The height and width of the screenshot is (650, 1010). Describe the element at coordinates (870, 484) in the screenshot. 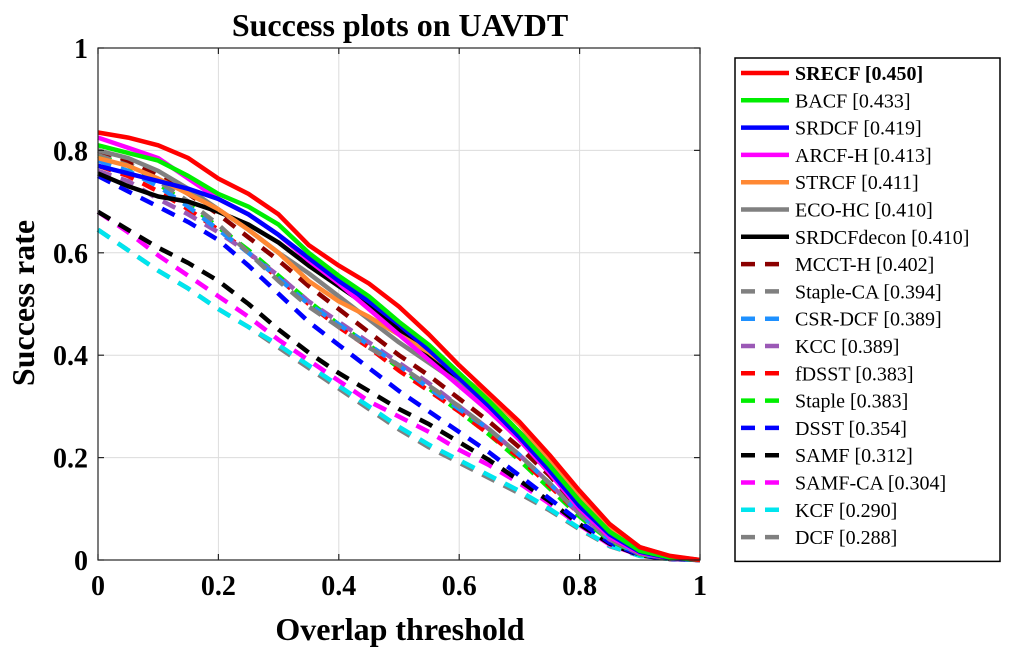

I see `legend-entry-label: SAMF-CA [0.304]` at that location.